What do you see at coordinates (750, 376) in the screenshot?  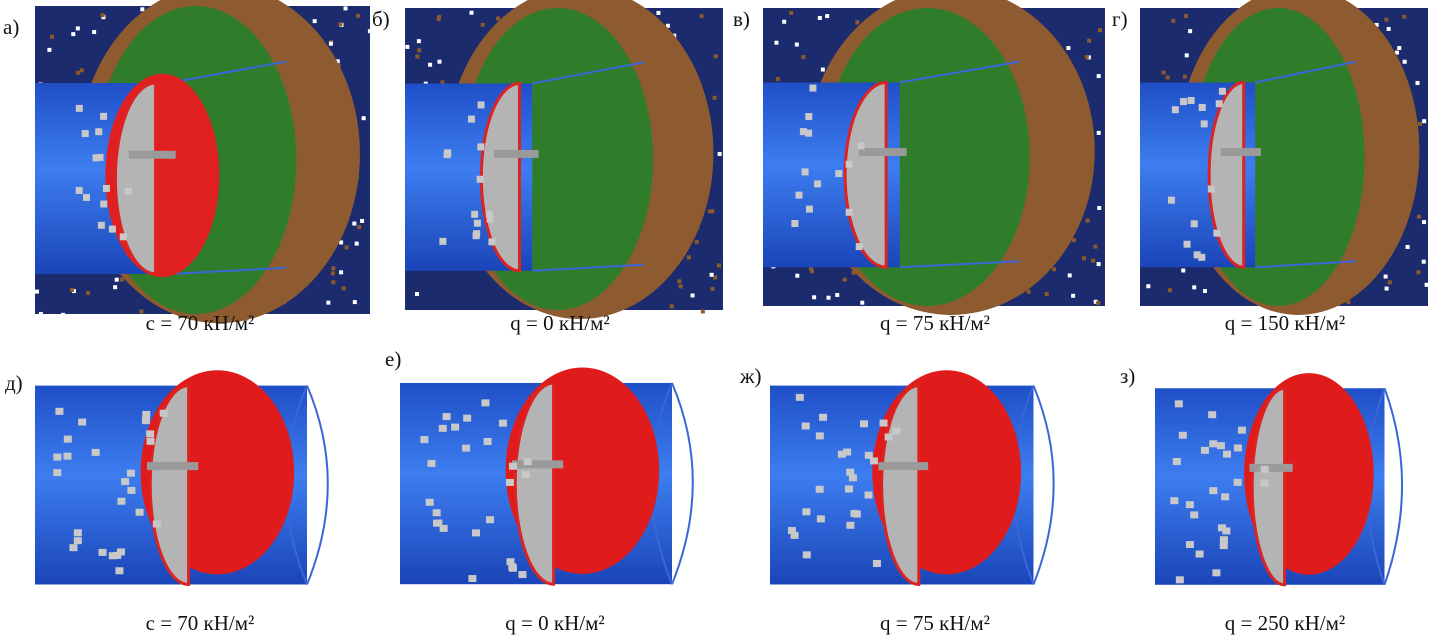 I see `panel-label: ж)` at bounding box center [750, 376].